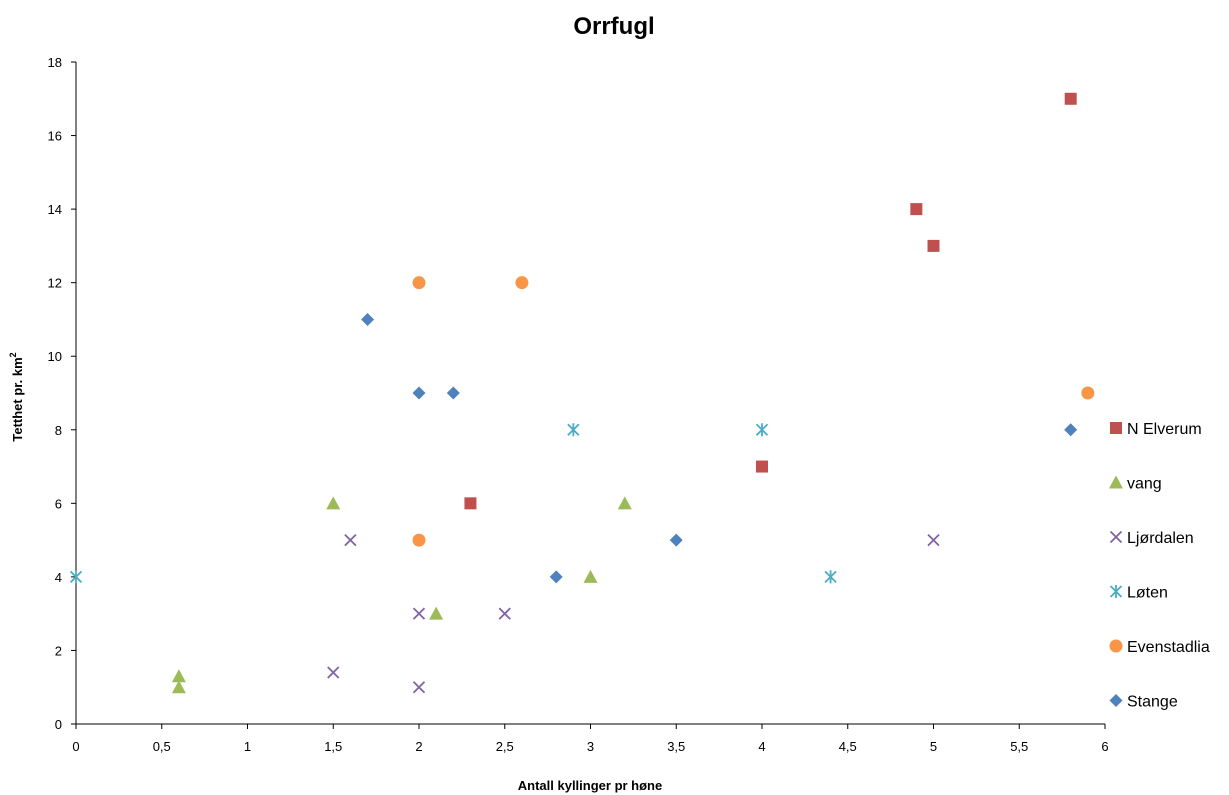 This screenshot has width=1229, height=795. I want to click on series-vang, so click(401, 595).